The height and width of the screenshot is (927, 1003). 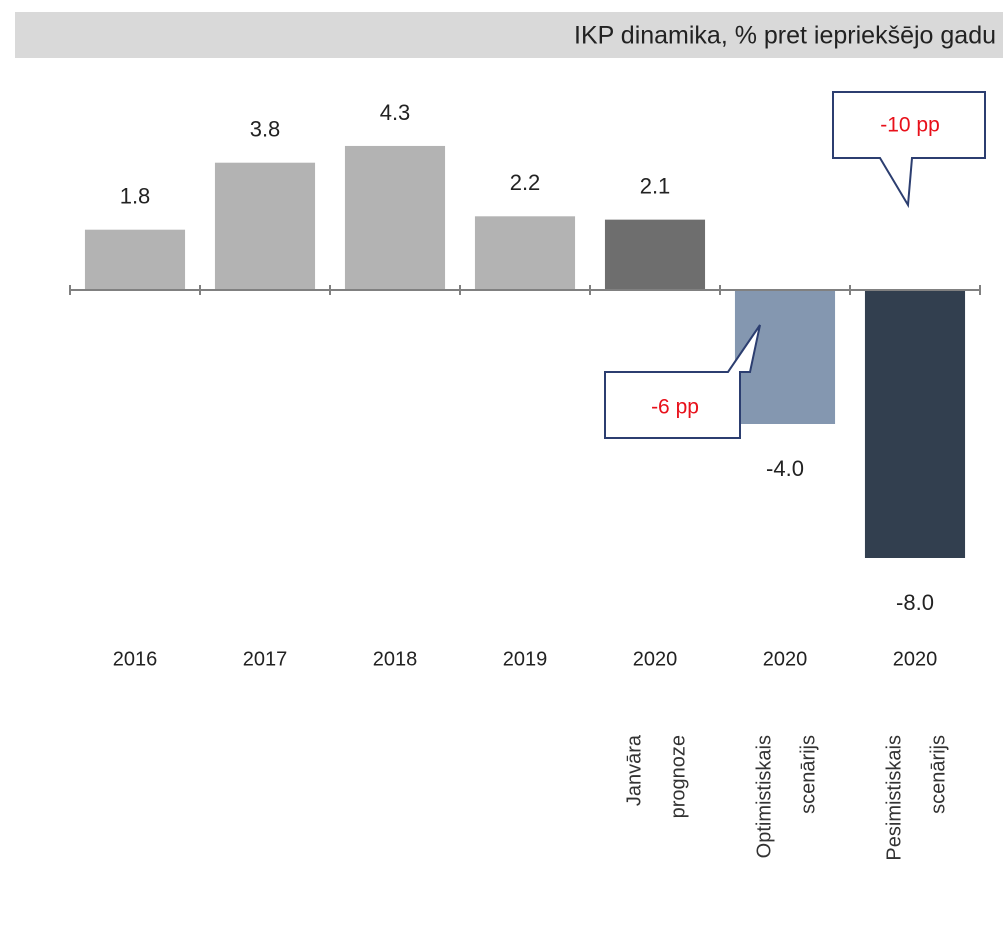 I want to click on annotation: -6 pp, so click(x=675, y=407).